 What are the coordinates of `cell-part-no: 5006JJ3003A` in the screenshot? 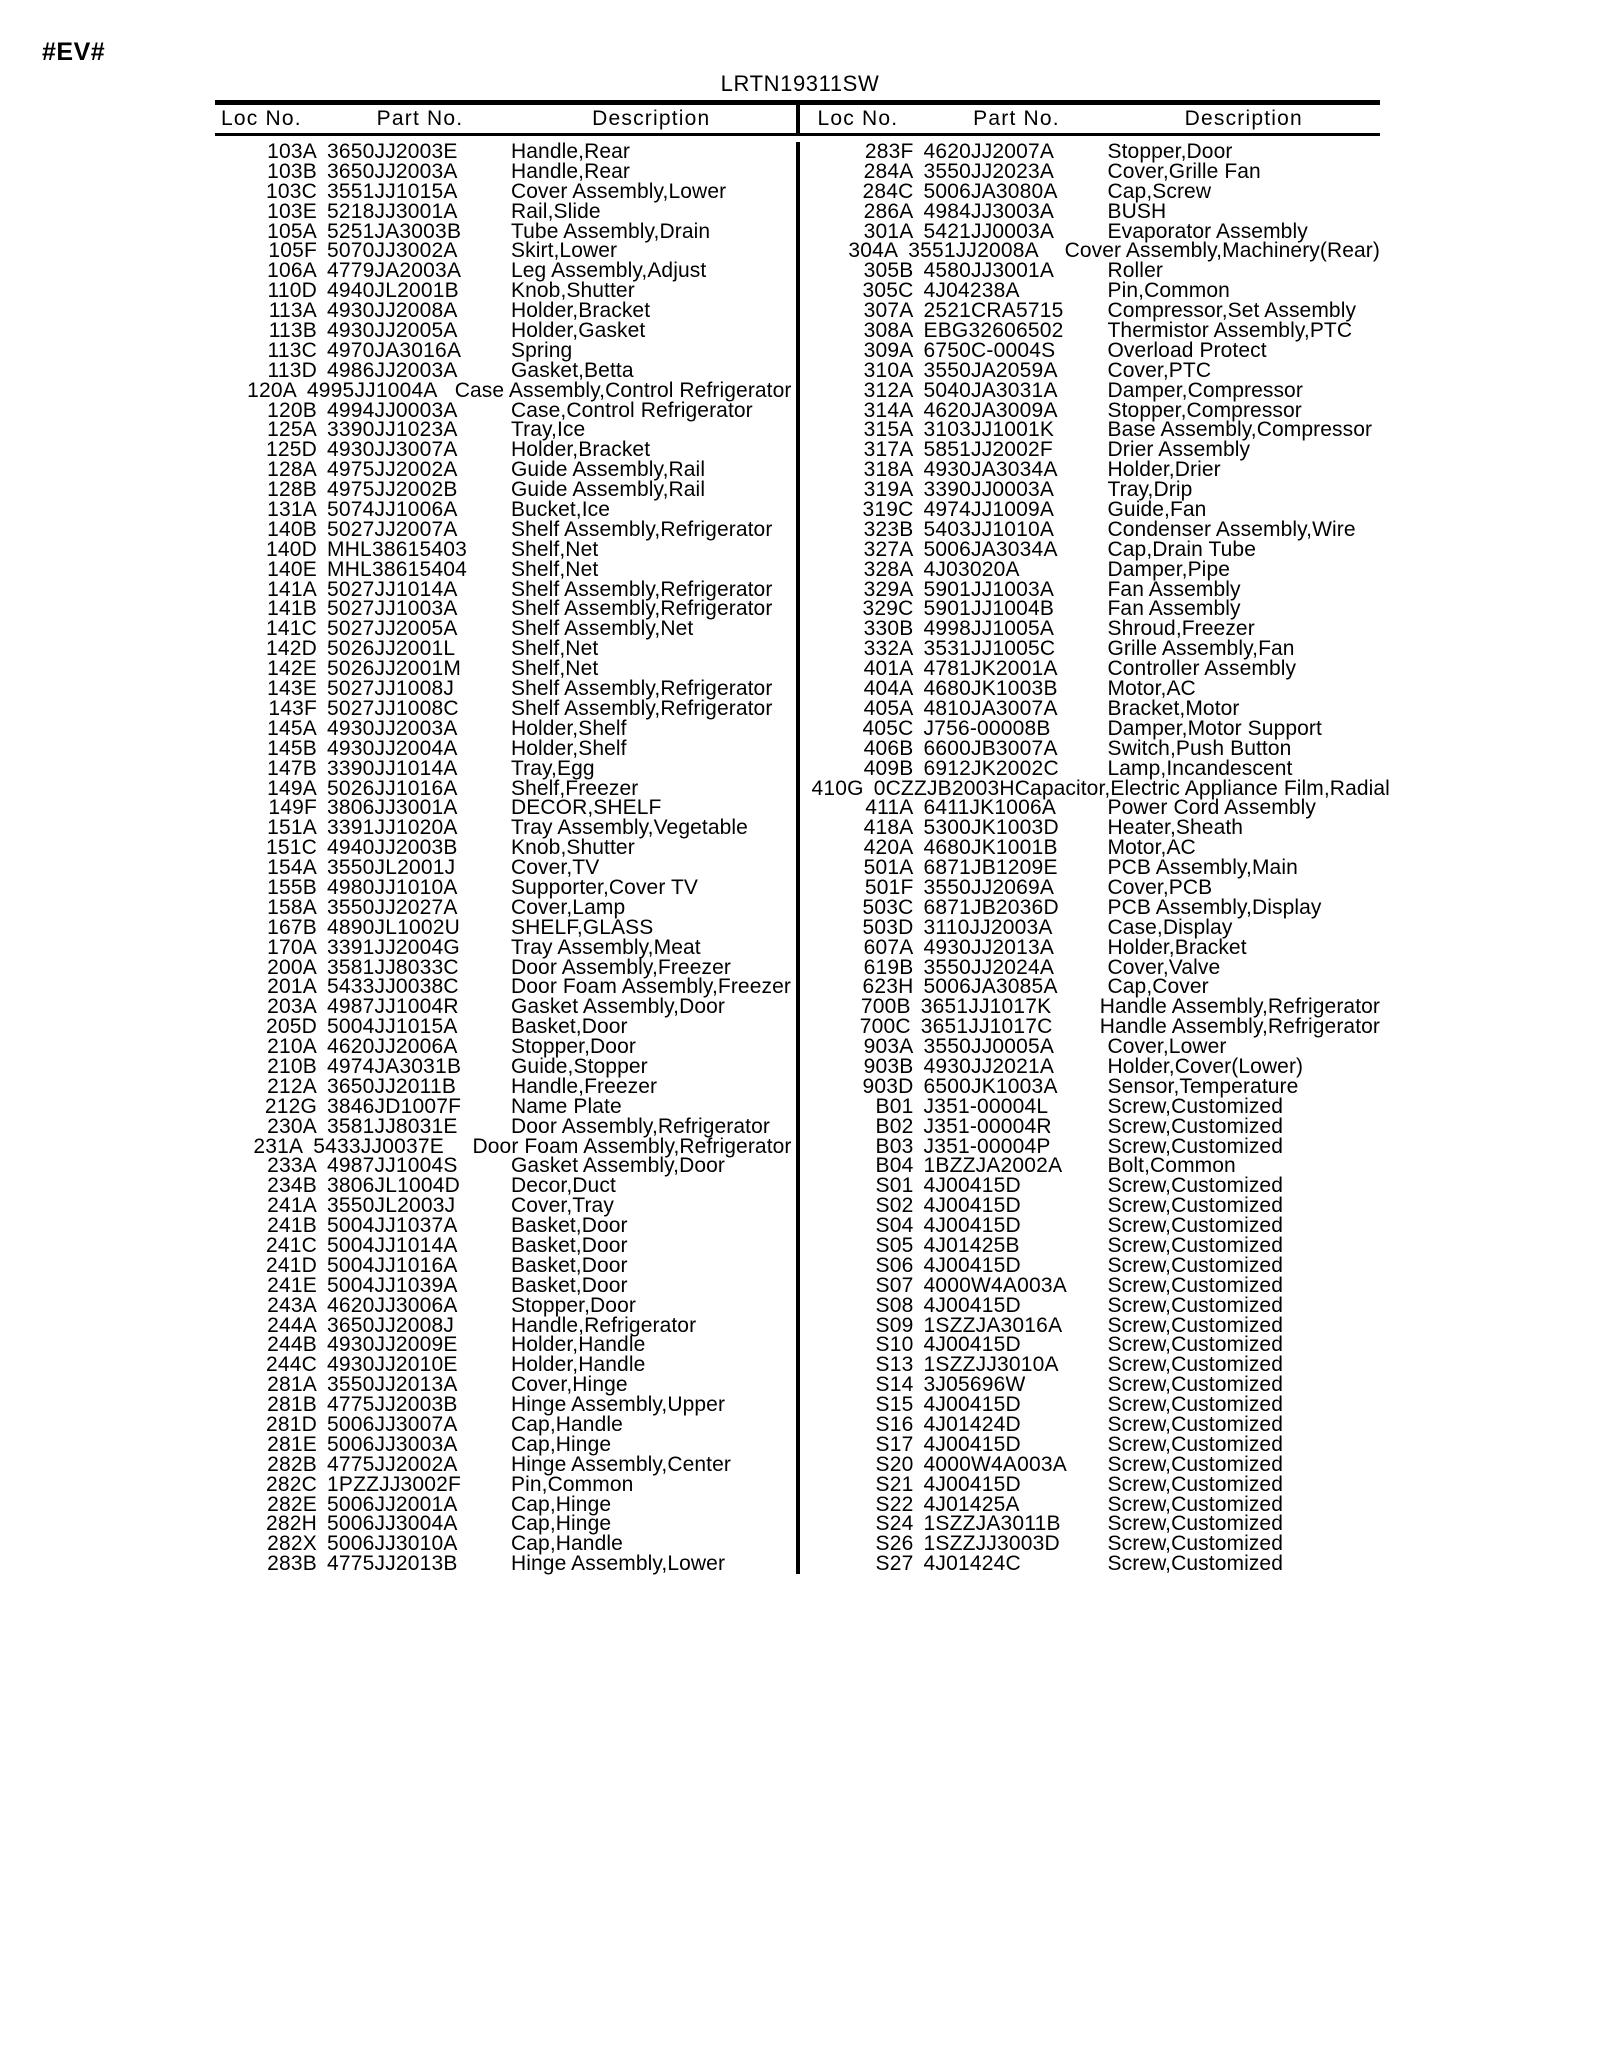 It's located at (392, 1444).